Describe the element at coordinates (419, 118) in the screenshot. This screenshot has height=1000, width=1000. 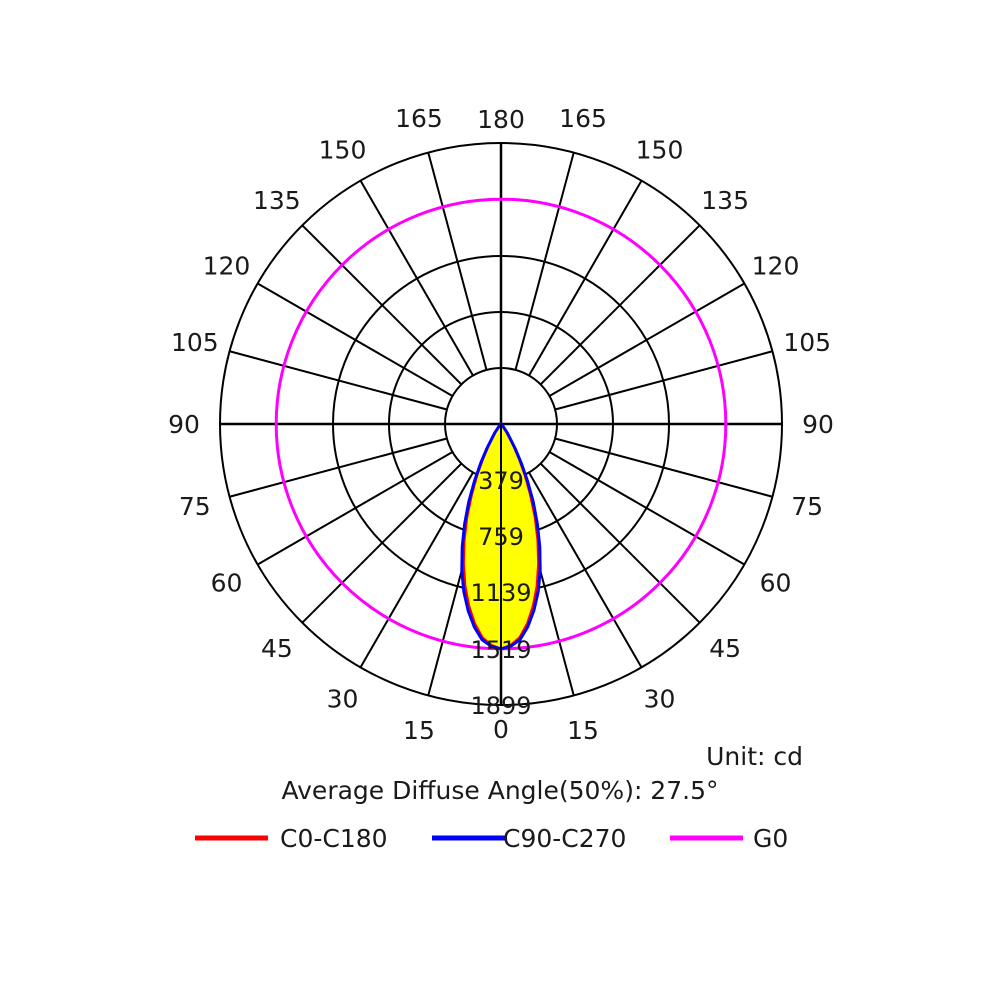
I see `angle-label-left-165: 165` at that location.